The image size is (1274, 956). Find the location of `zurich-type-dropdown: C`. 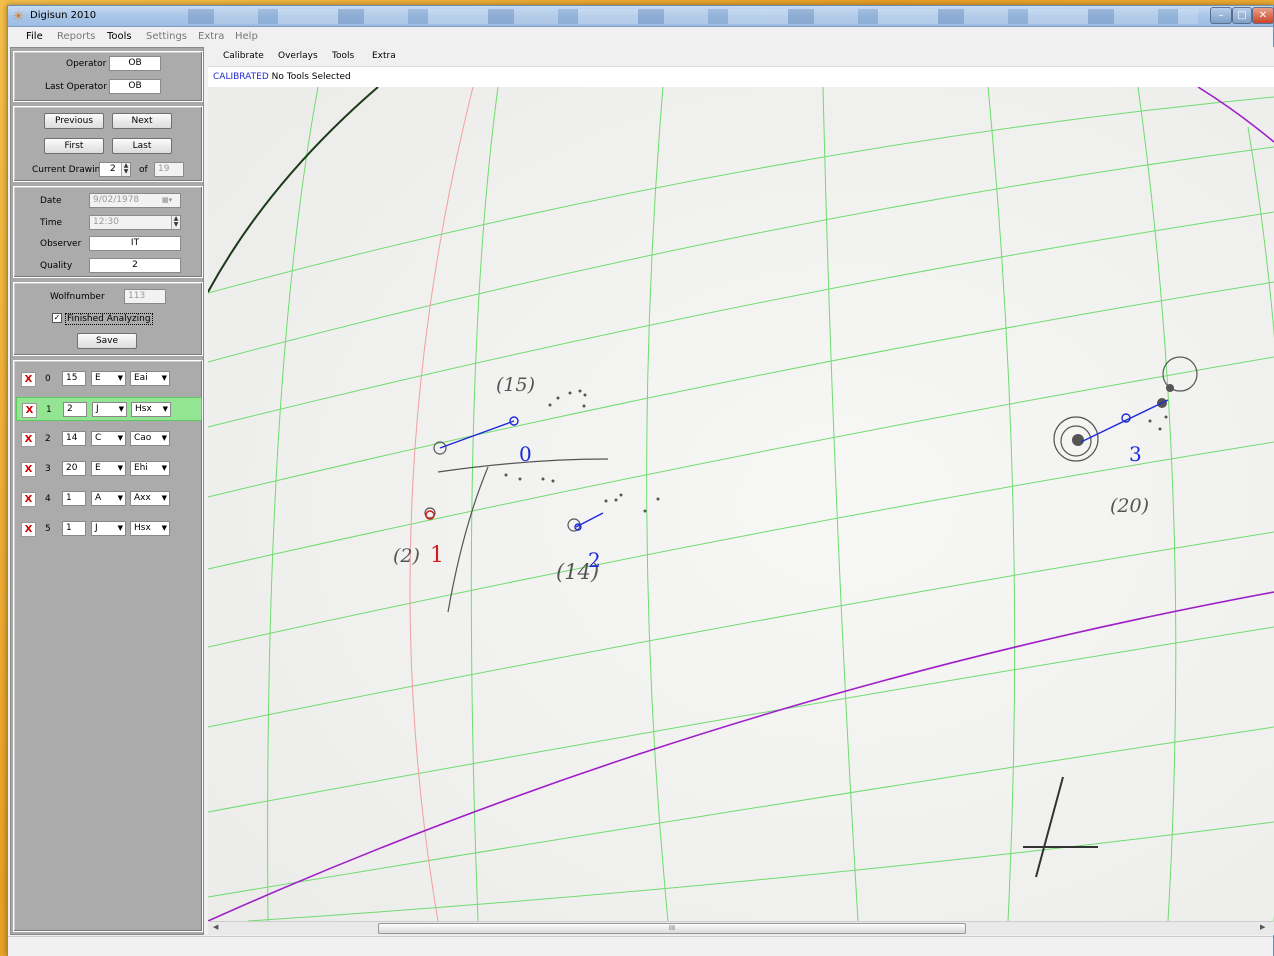

zurich-type-dropdown: C is located at coordinates (108, 438).